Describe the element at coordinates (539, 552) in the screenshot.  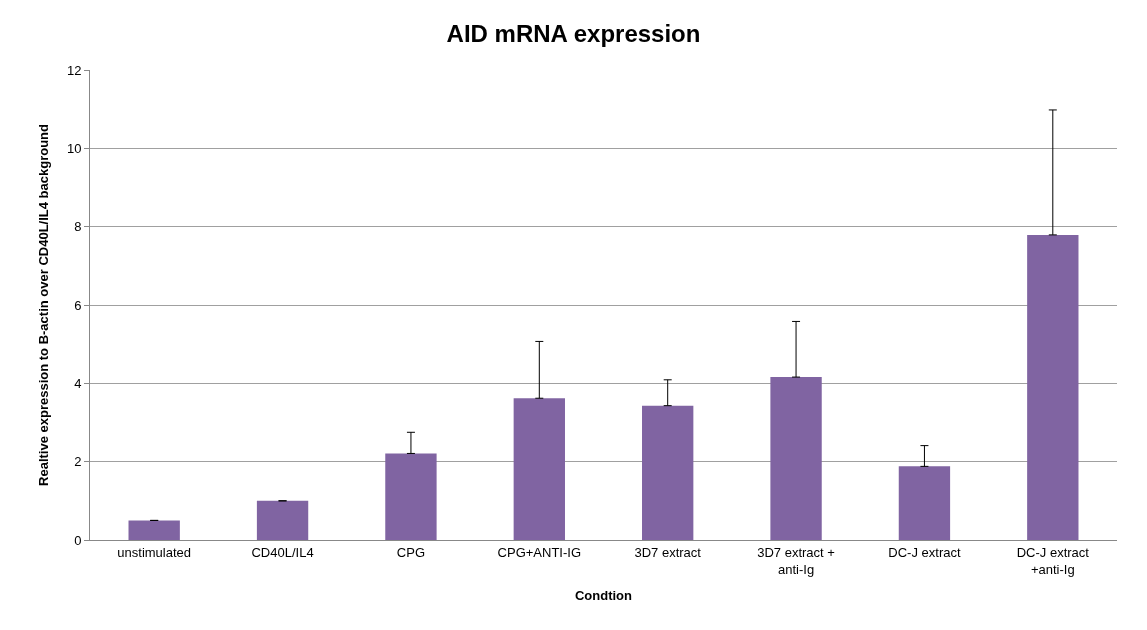
I see `x-tick-label: CPG+ANTI-IG` at that location.